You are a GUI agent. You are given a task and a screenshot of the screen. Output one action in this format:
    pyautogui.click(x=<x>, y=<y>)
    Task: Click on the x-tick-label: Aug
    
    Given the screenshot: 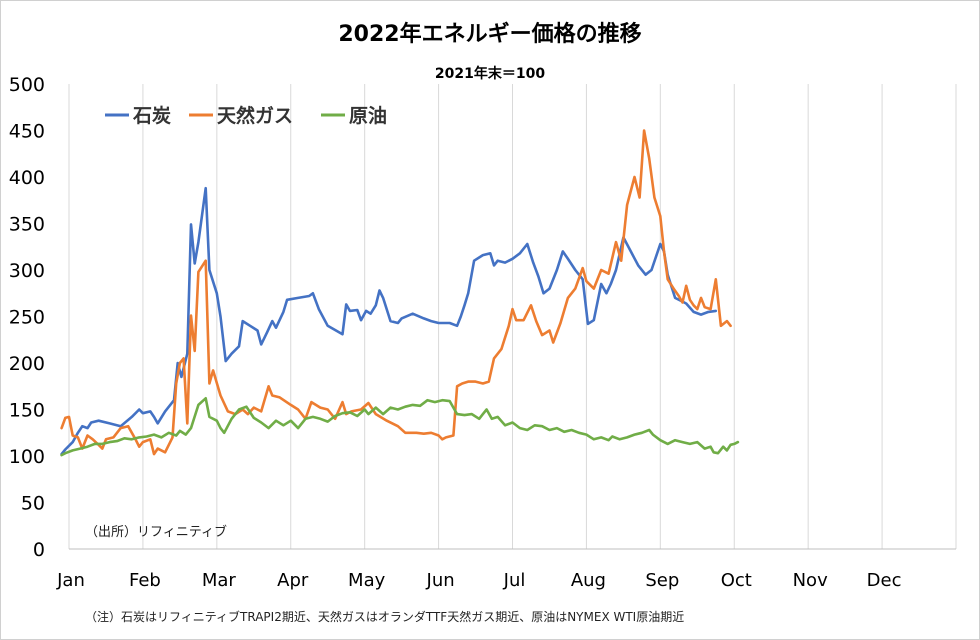 What is the action you would take?
    pyautogui.click(x=588, y=580)
    